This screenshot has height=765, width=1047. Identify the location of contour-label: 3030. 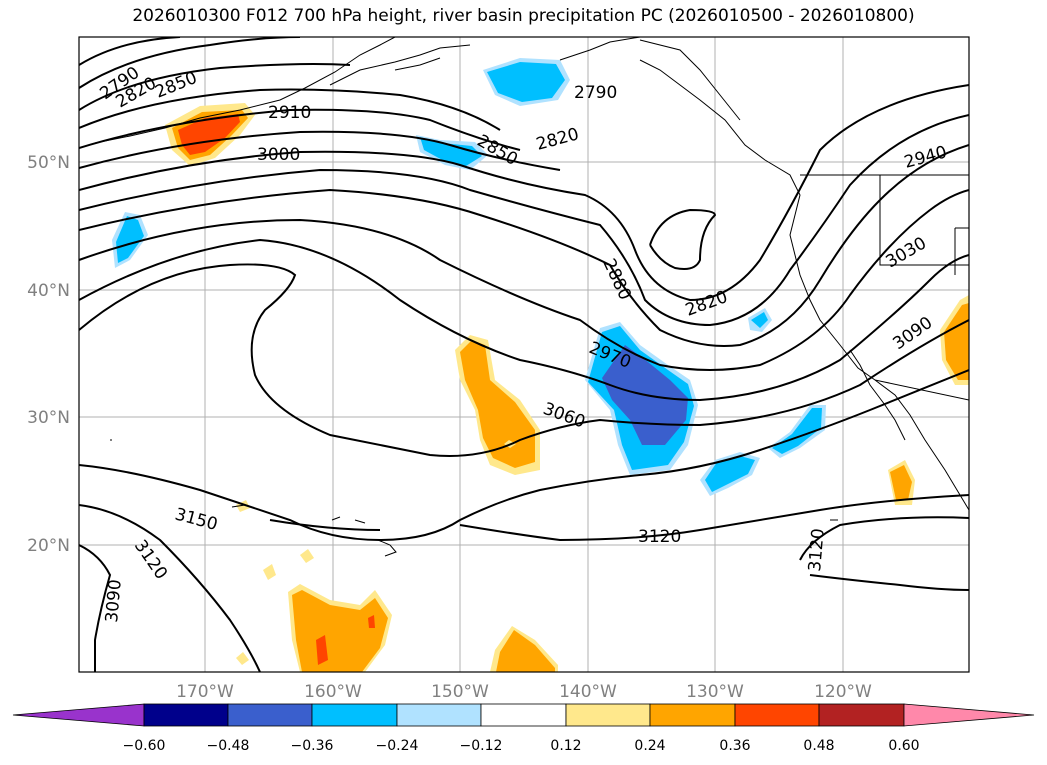
(906, 252).